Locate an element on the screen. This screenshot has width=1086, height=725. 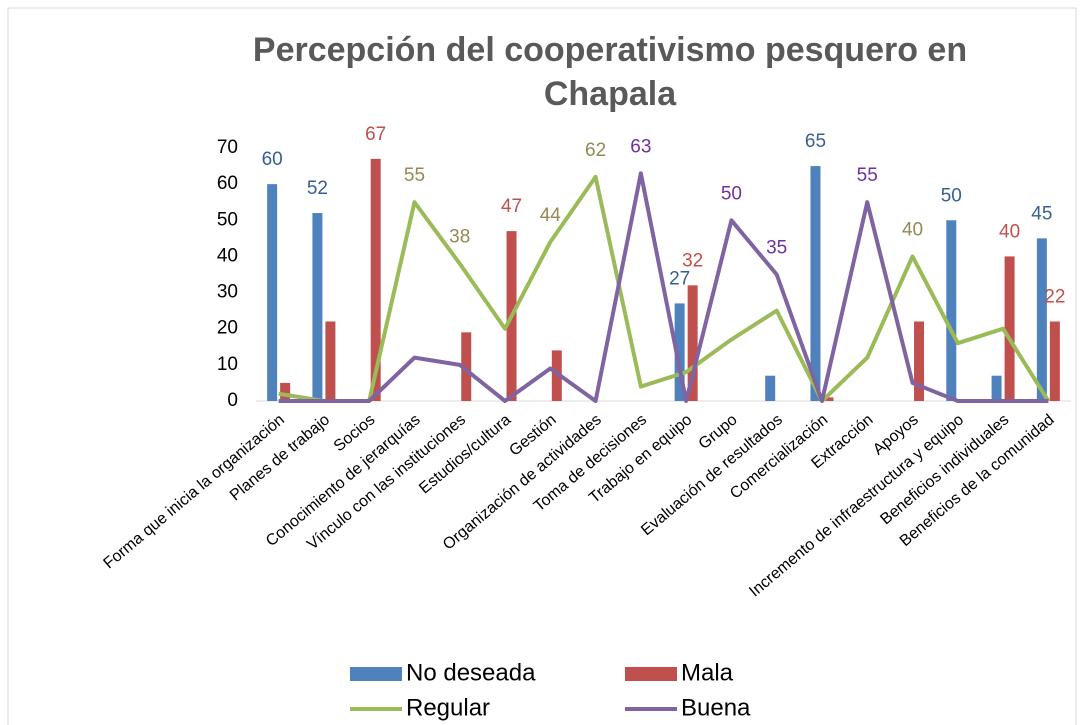
legend-label: No deseada is located at coordinates (471, 672).